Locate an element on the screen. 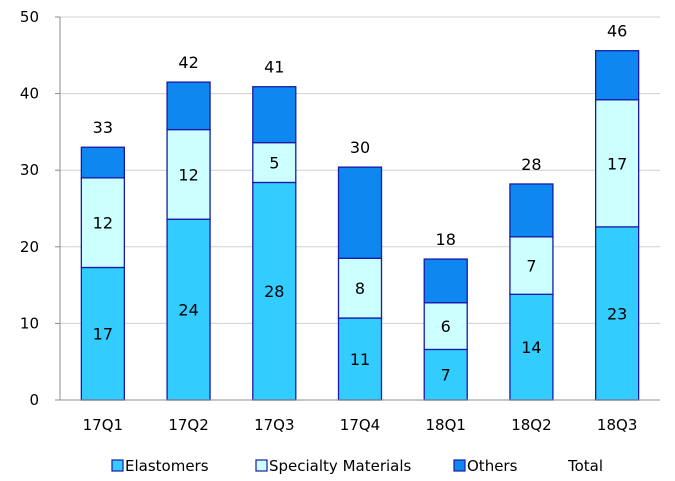 The image size is (675, 481). x-axis: 17Q1 17Q2 17Q3 17Q4 18Q1 18Q2 18Q3 is located at coordinates (360, 416).